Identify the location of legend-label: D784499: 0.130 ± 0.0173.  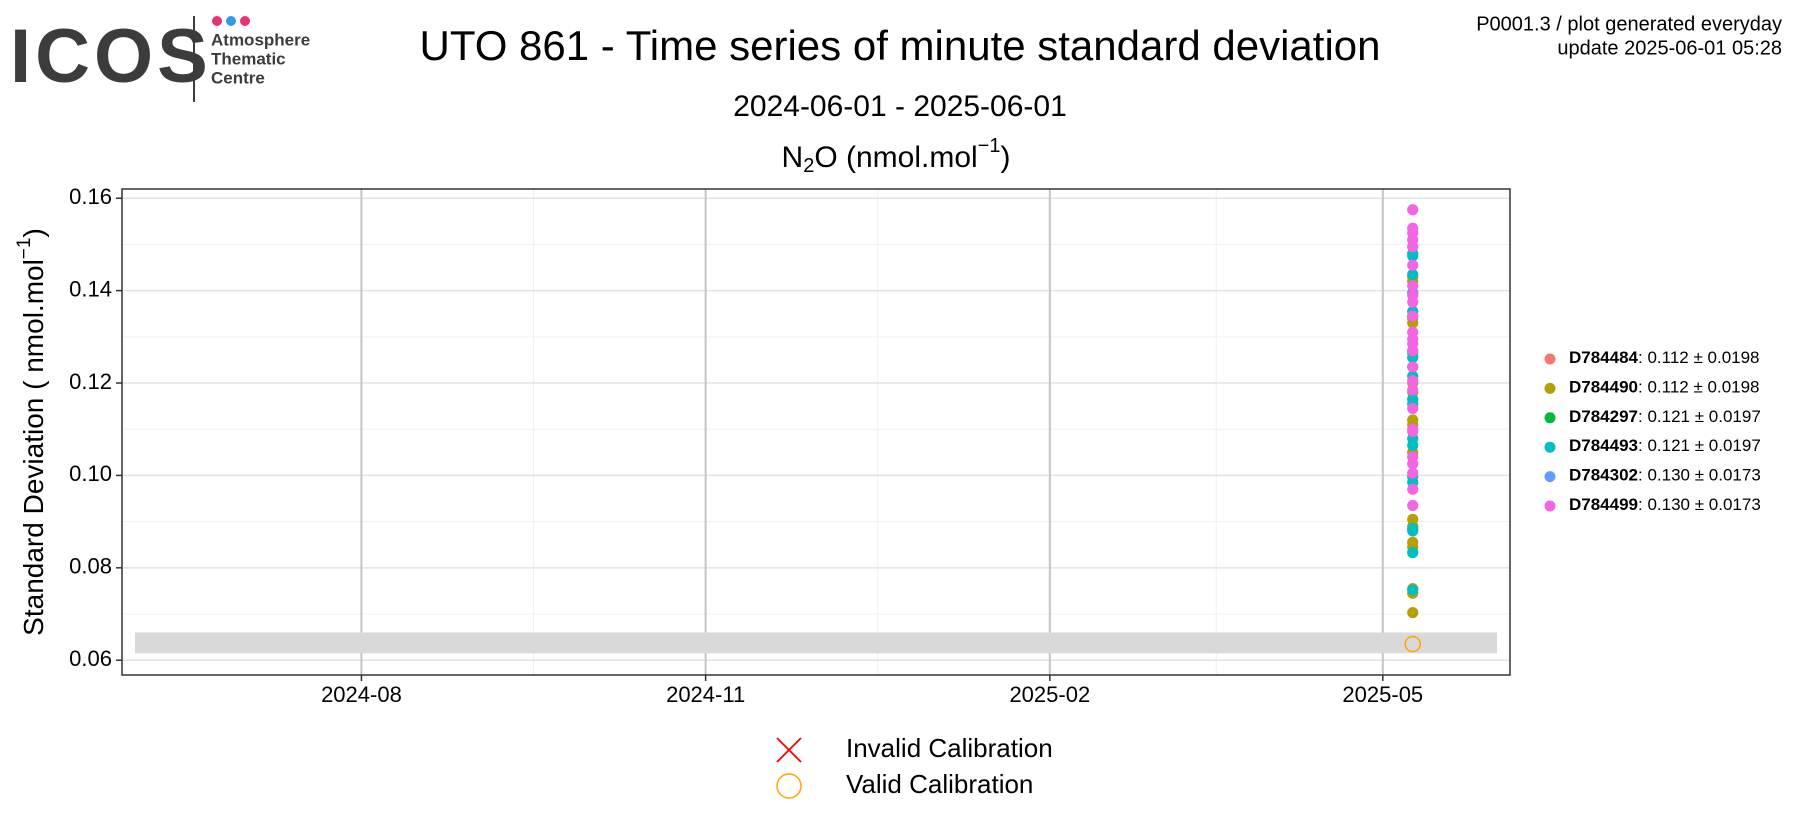
(1665, 504).